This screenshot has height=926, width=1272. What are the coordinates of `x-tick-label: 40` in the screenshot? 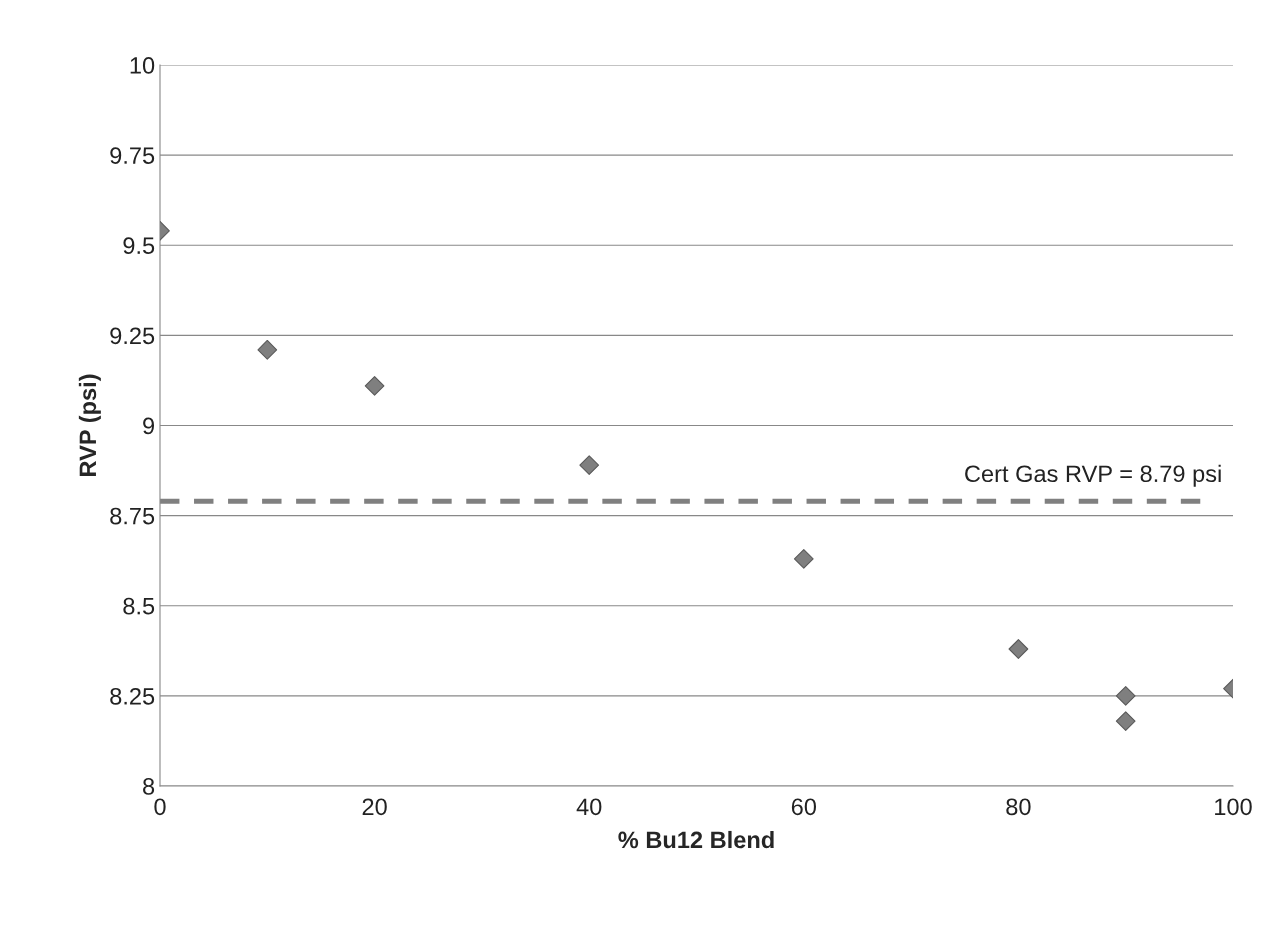 It's located at (589, 807).